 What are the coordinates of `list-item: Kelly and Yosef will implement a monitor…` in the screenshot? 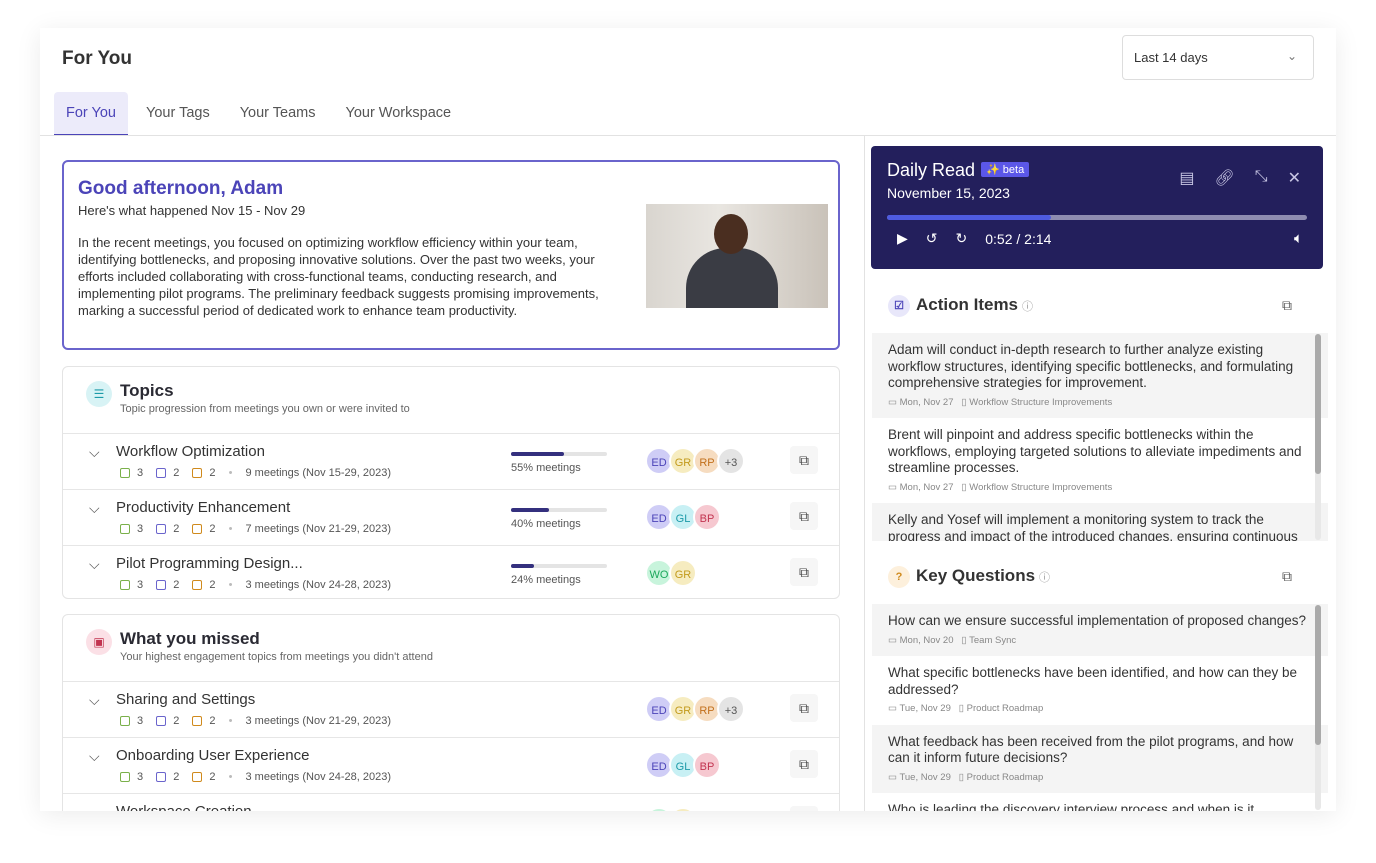 It's located at (1100, 522).